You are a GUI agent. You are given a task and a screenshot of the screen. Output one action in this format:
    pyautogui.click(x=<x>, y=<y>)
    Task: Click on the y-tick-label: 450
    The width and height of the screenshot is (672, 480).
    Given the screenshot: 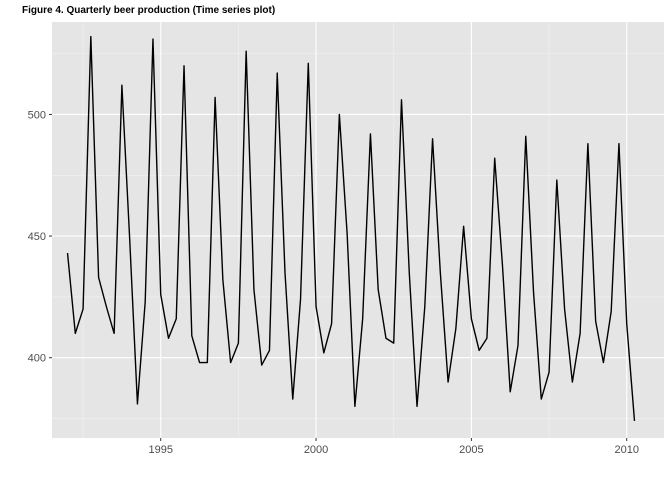 What is the action you would take?
    pyautogui.click(x=37, y=237)
    